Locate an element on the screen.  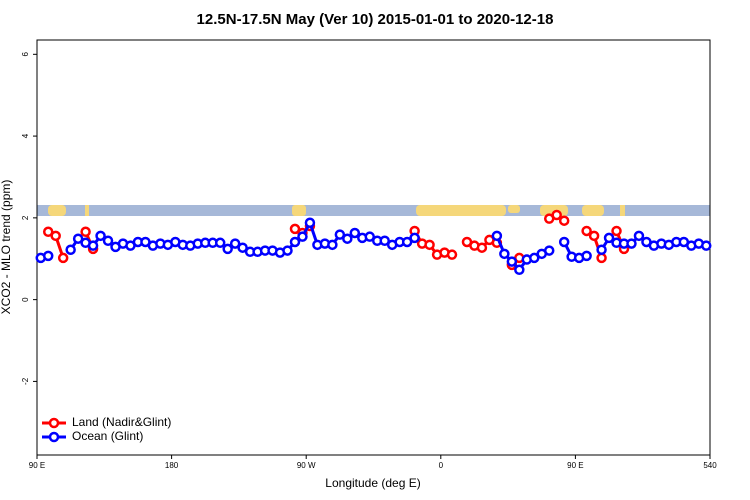
y-axis-label: XCO2 - MLO trend (ppm) is located at coordinates (6, 247).